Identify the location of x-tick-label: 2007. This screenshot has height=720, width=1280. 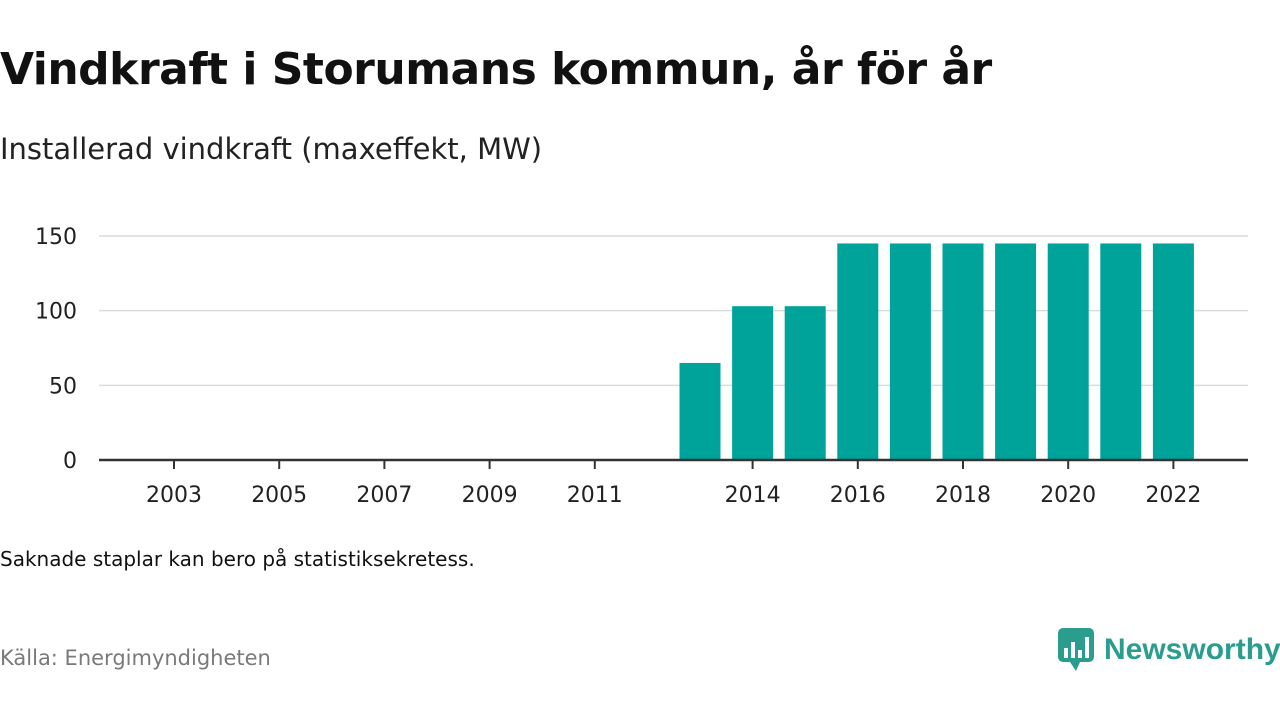
(384, 495).